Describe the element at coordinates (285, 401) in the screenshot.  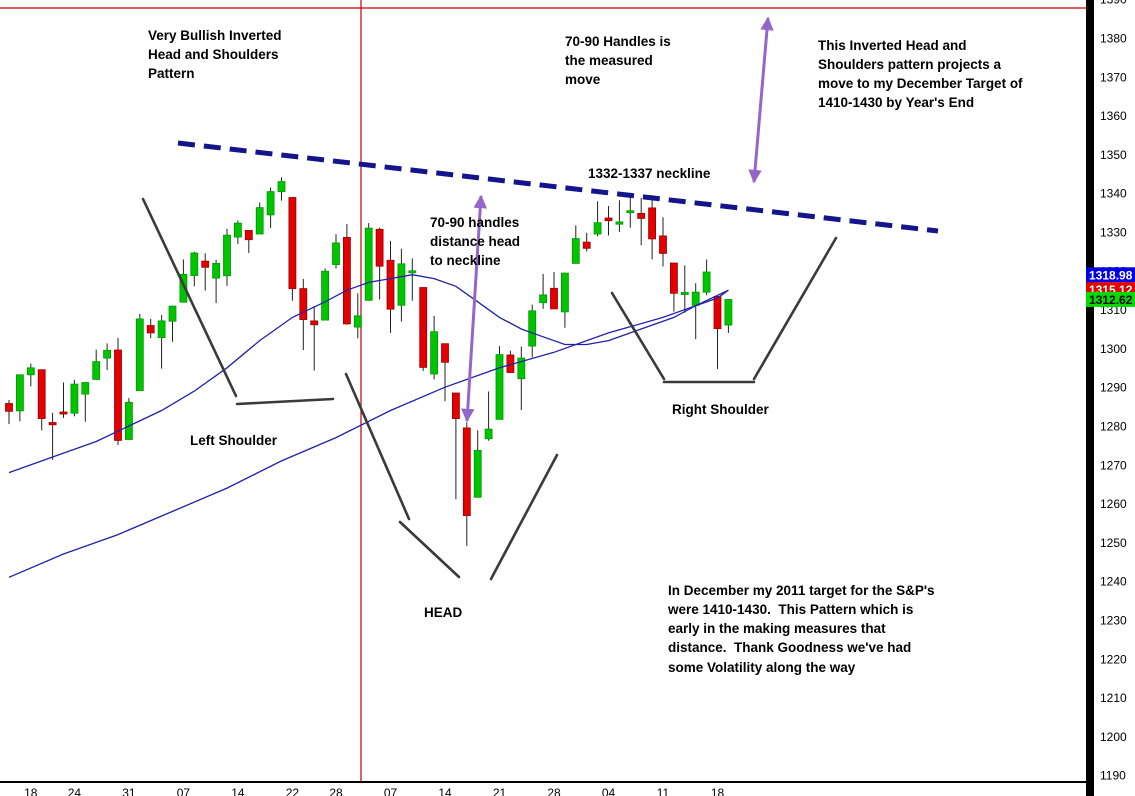
I see `left-shoulder-base-line` at that location.